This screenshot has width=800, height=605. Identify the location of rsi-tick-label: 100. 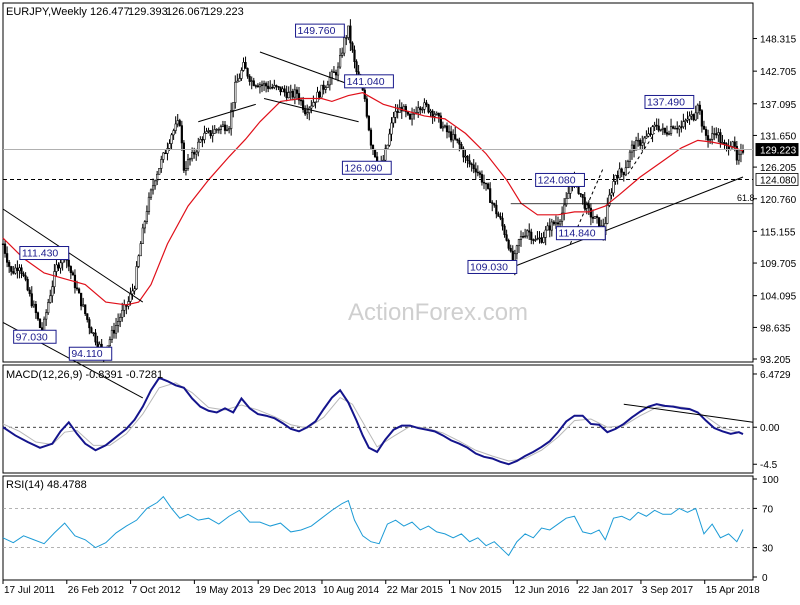
(770, 480).